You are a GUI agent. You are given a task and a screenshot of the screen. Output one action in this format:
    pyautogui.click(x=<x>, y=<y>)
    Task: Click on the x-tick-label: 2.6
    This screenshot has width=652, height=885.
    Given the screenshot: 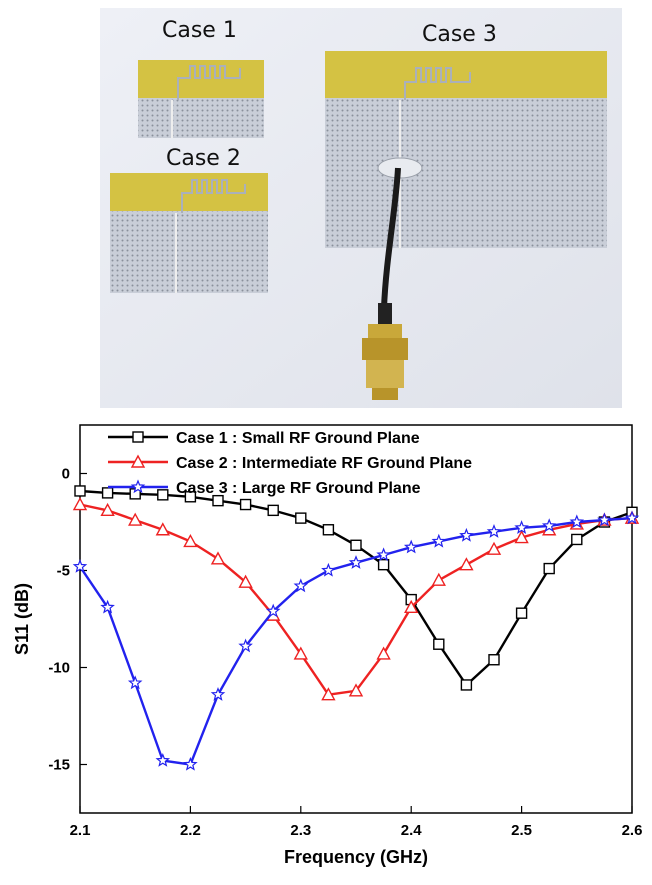 What is the action you would take?
    pyautogui.click(x=632, y=830)
    